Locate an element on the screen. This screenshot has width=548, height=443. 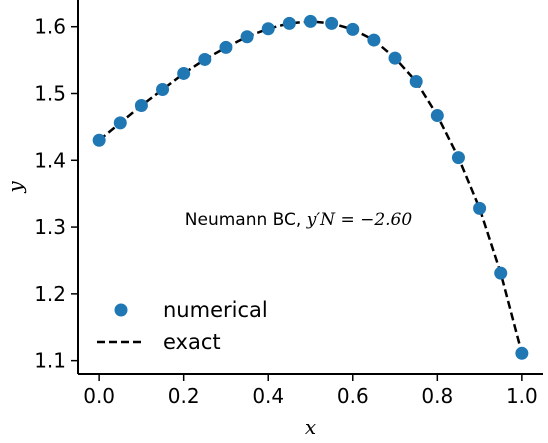
x-tick-label: 1.0 is located at coordinates (522, 396).